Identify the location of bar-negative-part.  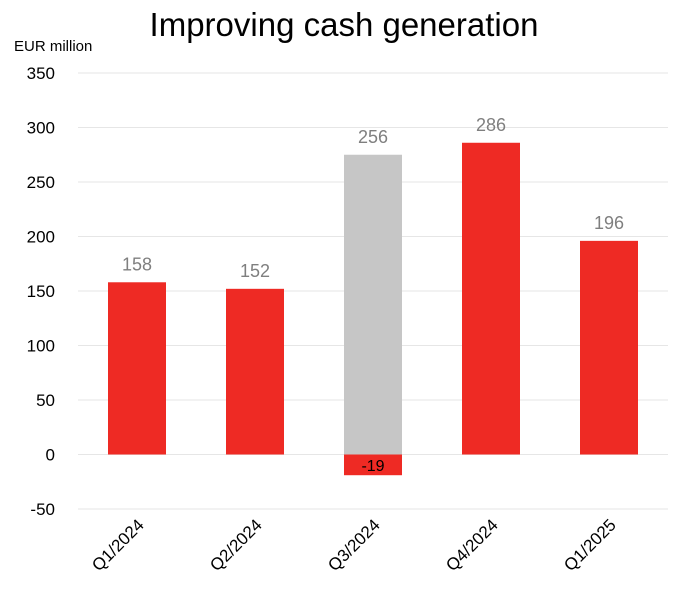
(373, 465).